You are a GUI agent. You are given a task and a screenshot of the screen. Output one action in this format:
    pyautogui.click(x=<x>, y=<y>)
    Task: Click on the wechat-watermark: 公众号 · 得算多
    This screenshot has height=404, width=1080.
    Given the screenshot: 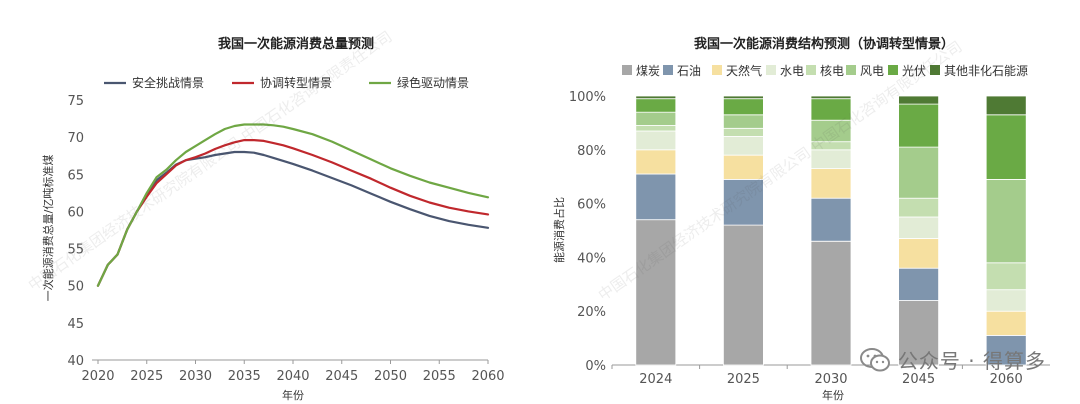 What is the action you would take?
    pyautogui.click(x=952, y=359)
    